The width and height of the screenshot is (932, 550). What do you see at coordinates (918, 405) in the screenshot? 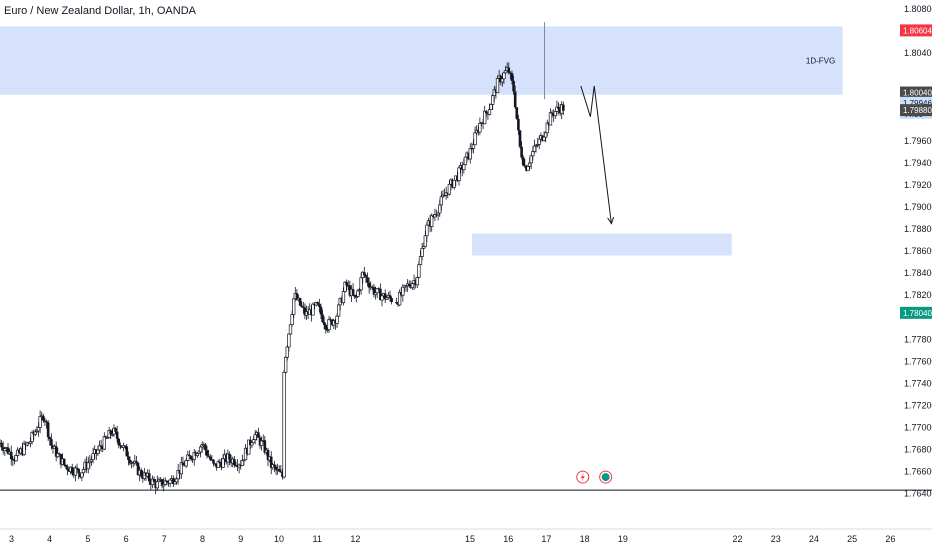
I see `y-tick-label: 1.77200` at bounding box center [918, 405].